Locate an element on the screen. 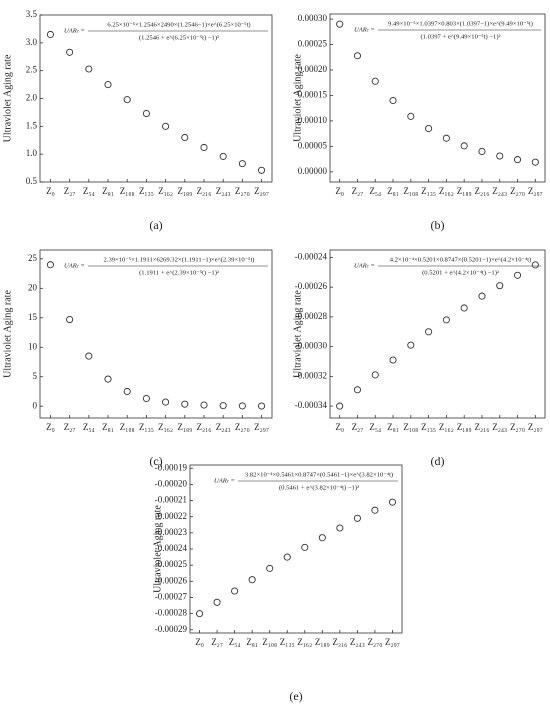 The height and width of the screenshot is (708, 550). y-tick-label: 0.00015 is located at coordinates (313, 95).